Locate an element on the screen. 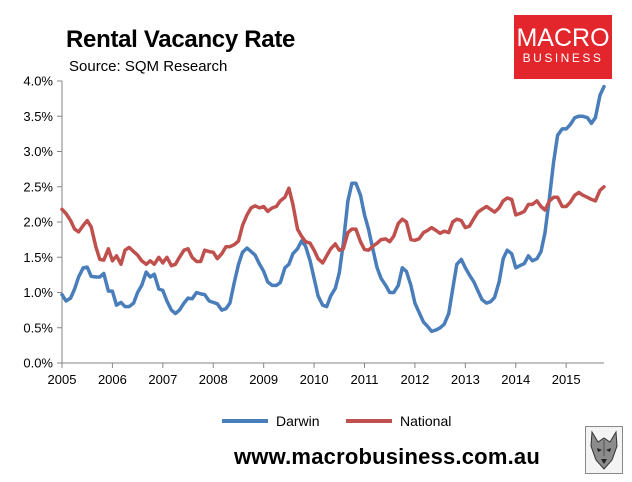  y-tick-label: 1.0% is located at coordinates (38, 292).